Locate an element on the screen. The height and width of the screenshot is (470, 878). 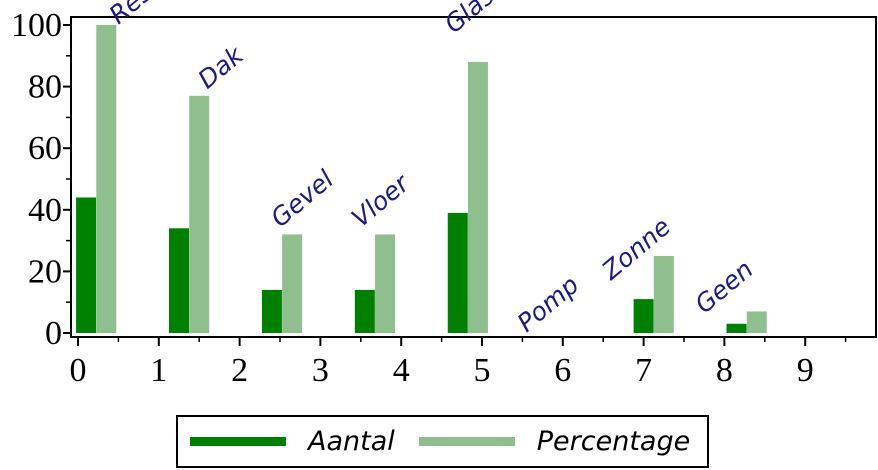
x-tick-label-7: 7 is located at coordinates (643, 370).